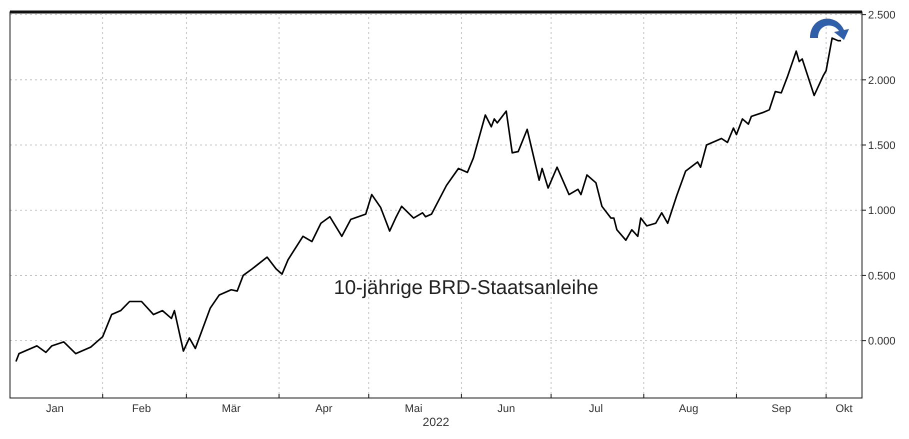 This screenshot has width=909, height=439. Describe the element at coordinates (882, 342) in the screenshot. I see `y-tick-label: 0.000` at that location.